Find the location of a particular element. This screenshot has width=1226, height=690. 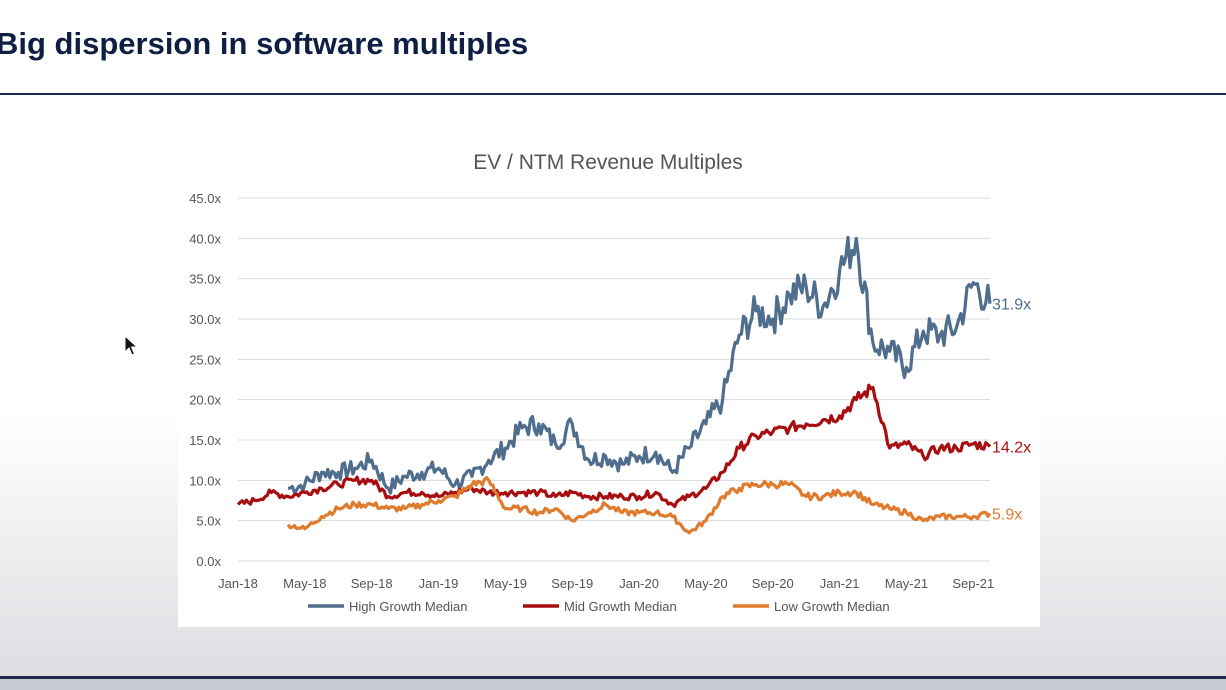

x-tick-label: Sep-18 is located at coordinates (372, 583).